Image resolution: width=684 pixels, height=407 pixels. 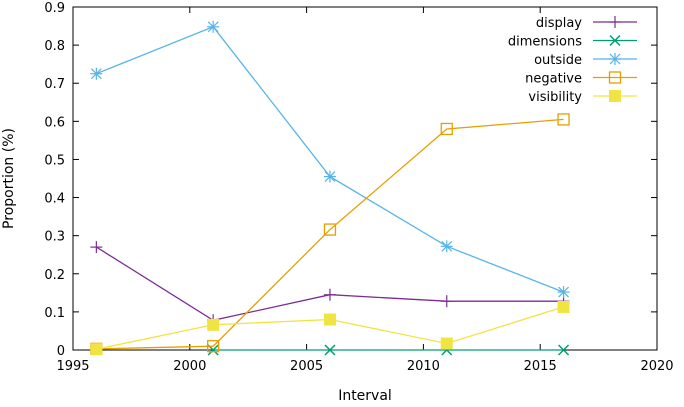 I want to click on y-tick-label: 0.3, so click(x=54, y=237).